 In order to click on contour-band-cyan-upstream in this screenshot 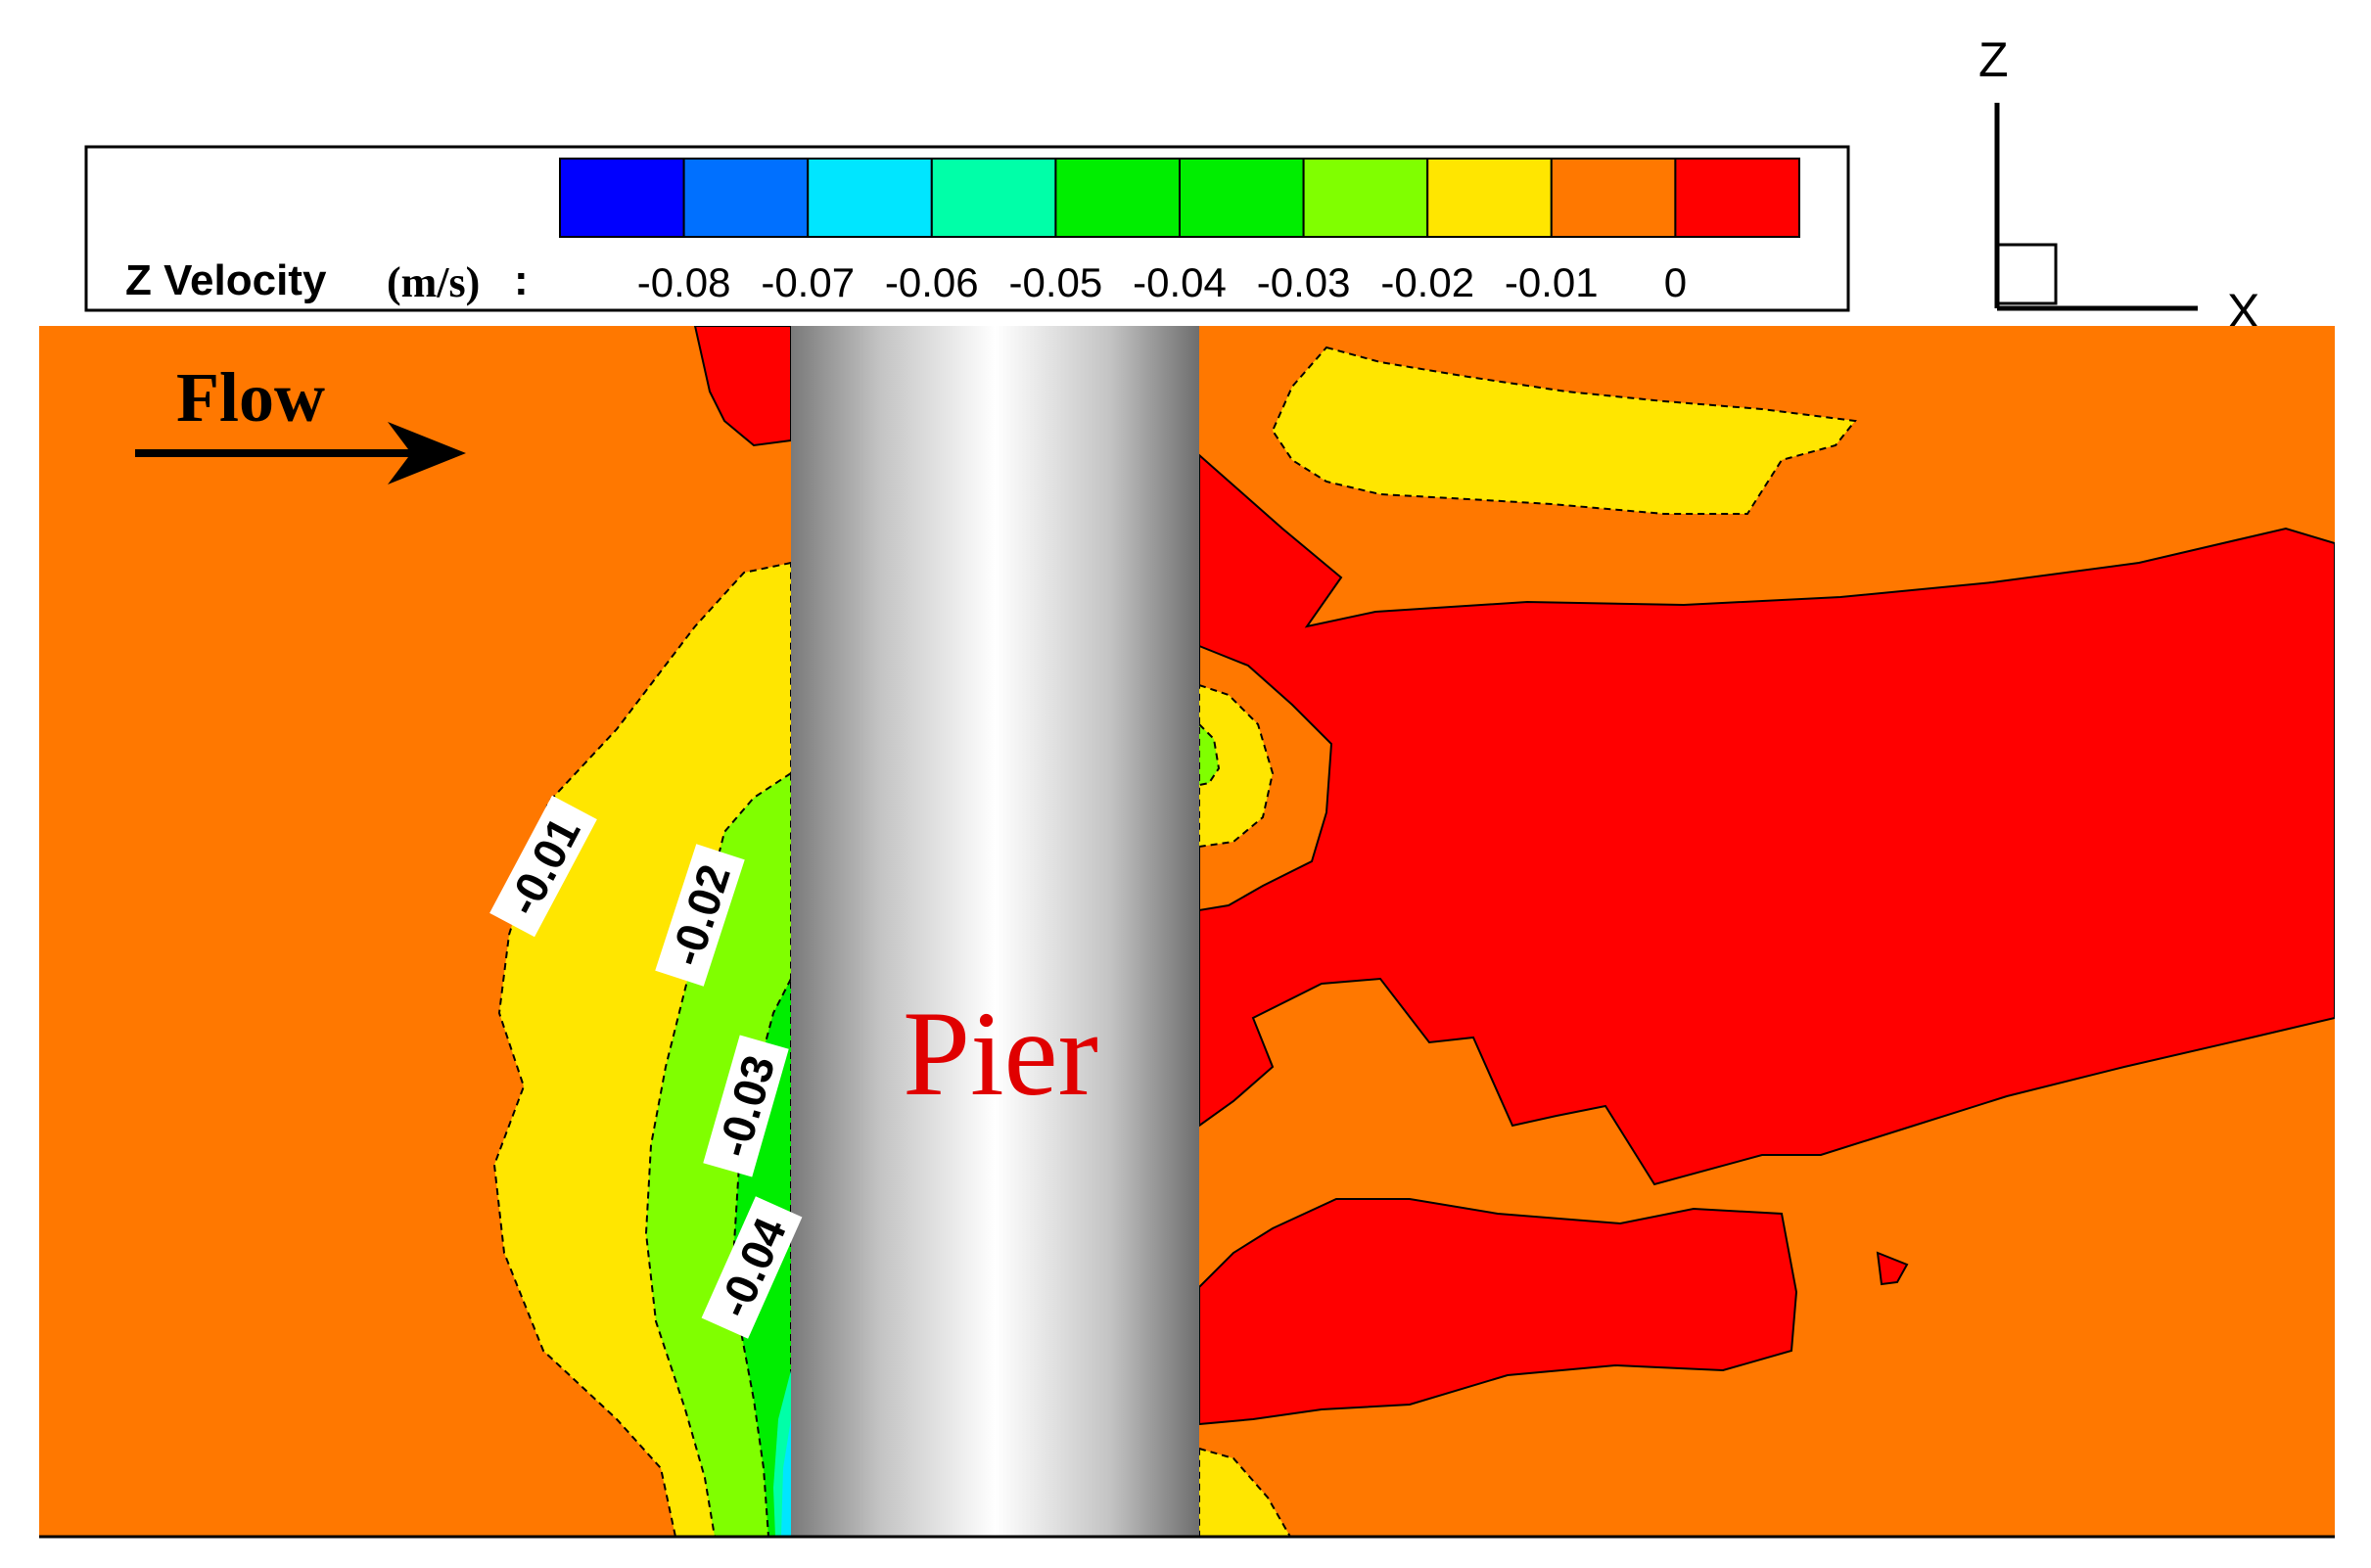, I will do `click(786, 1478)`.